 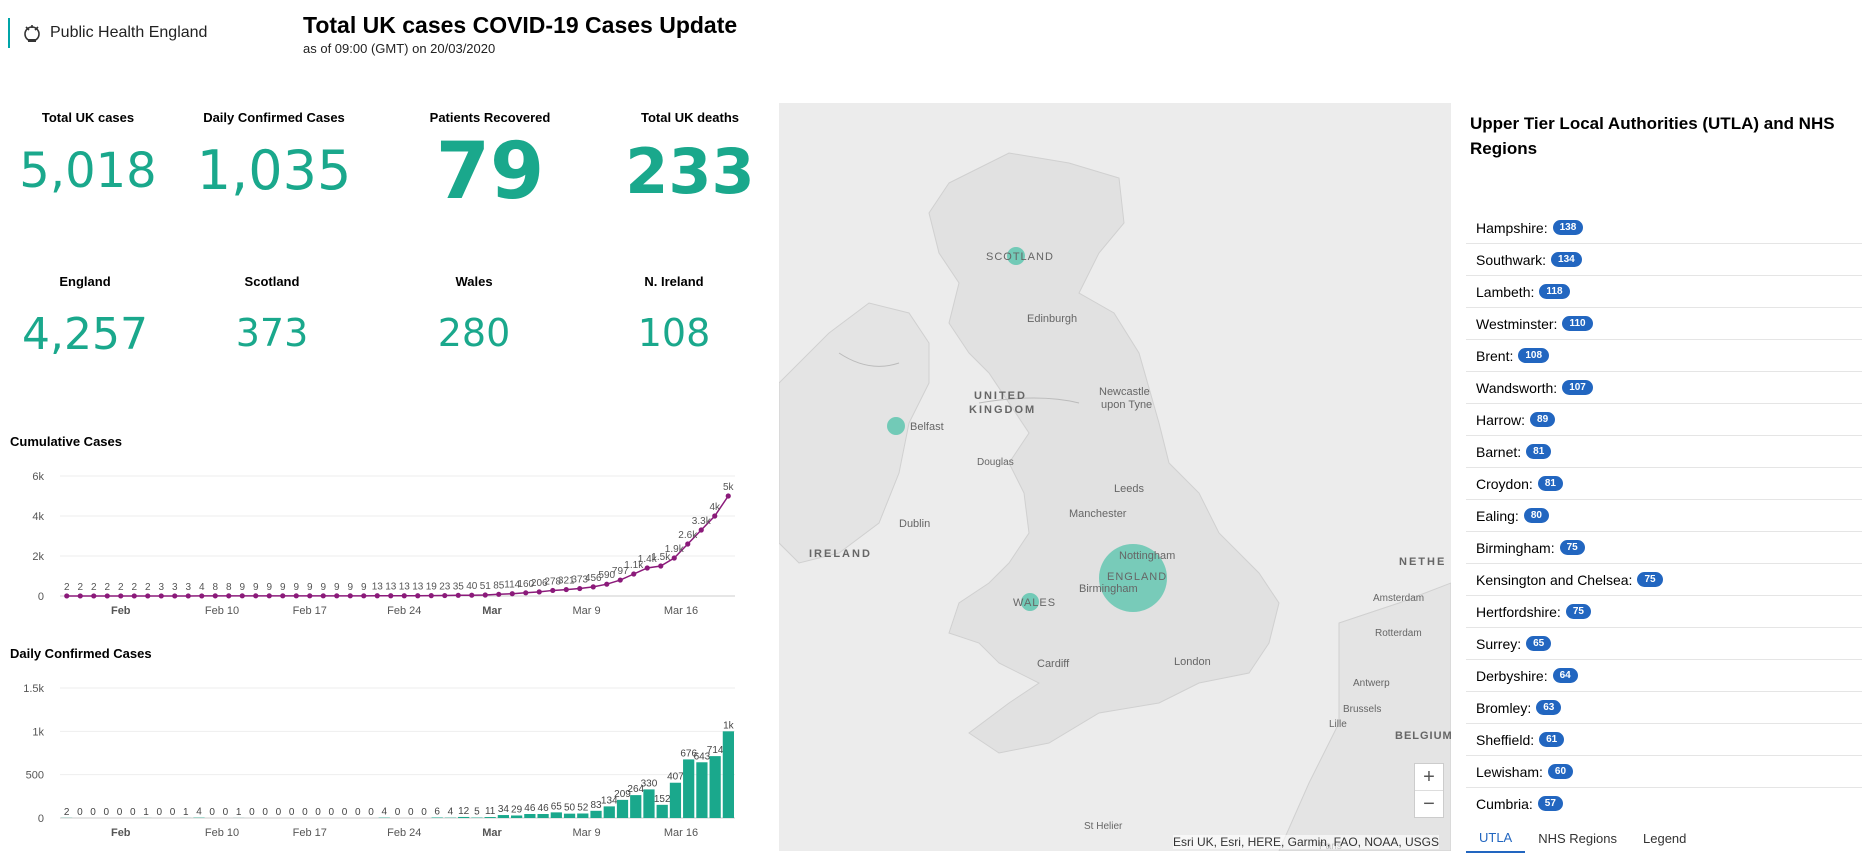 What do you see at coordinates (1664, 708) in the screenshot?
I see `list-item: Bromley: 63` at bounding box center [1664, 708].